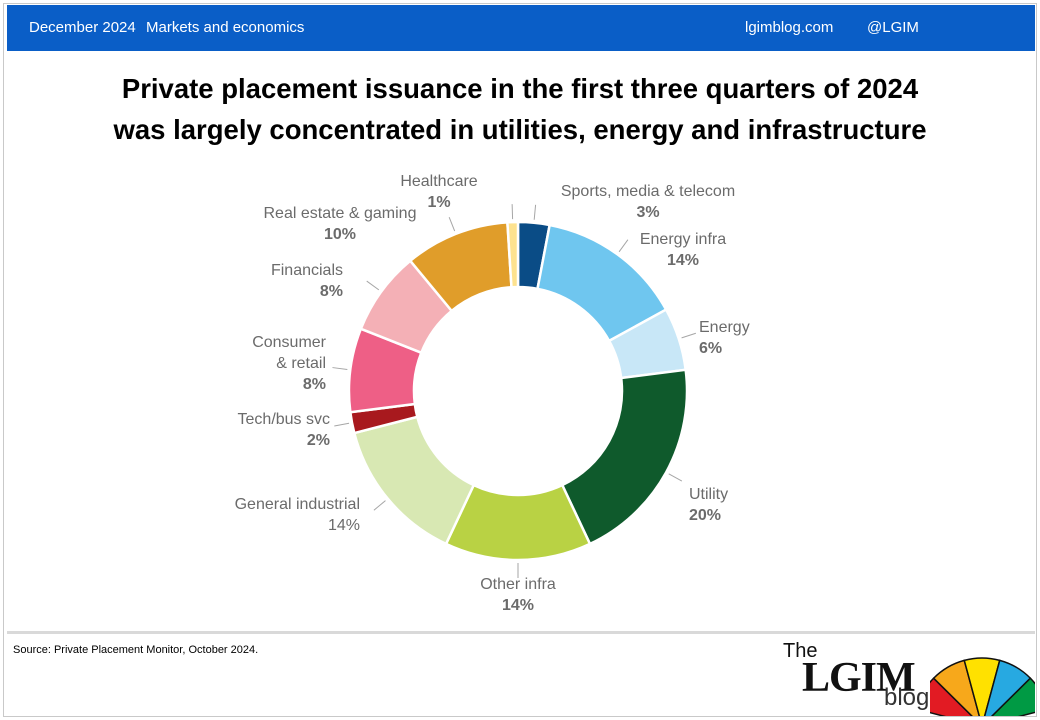 The height and width of the screenshot is (720, 1040). Describe the element at coordinates (789, 27) in the screenshot. I see `header-site-link: lgimblog.com` at that location.